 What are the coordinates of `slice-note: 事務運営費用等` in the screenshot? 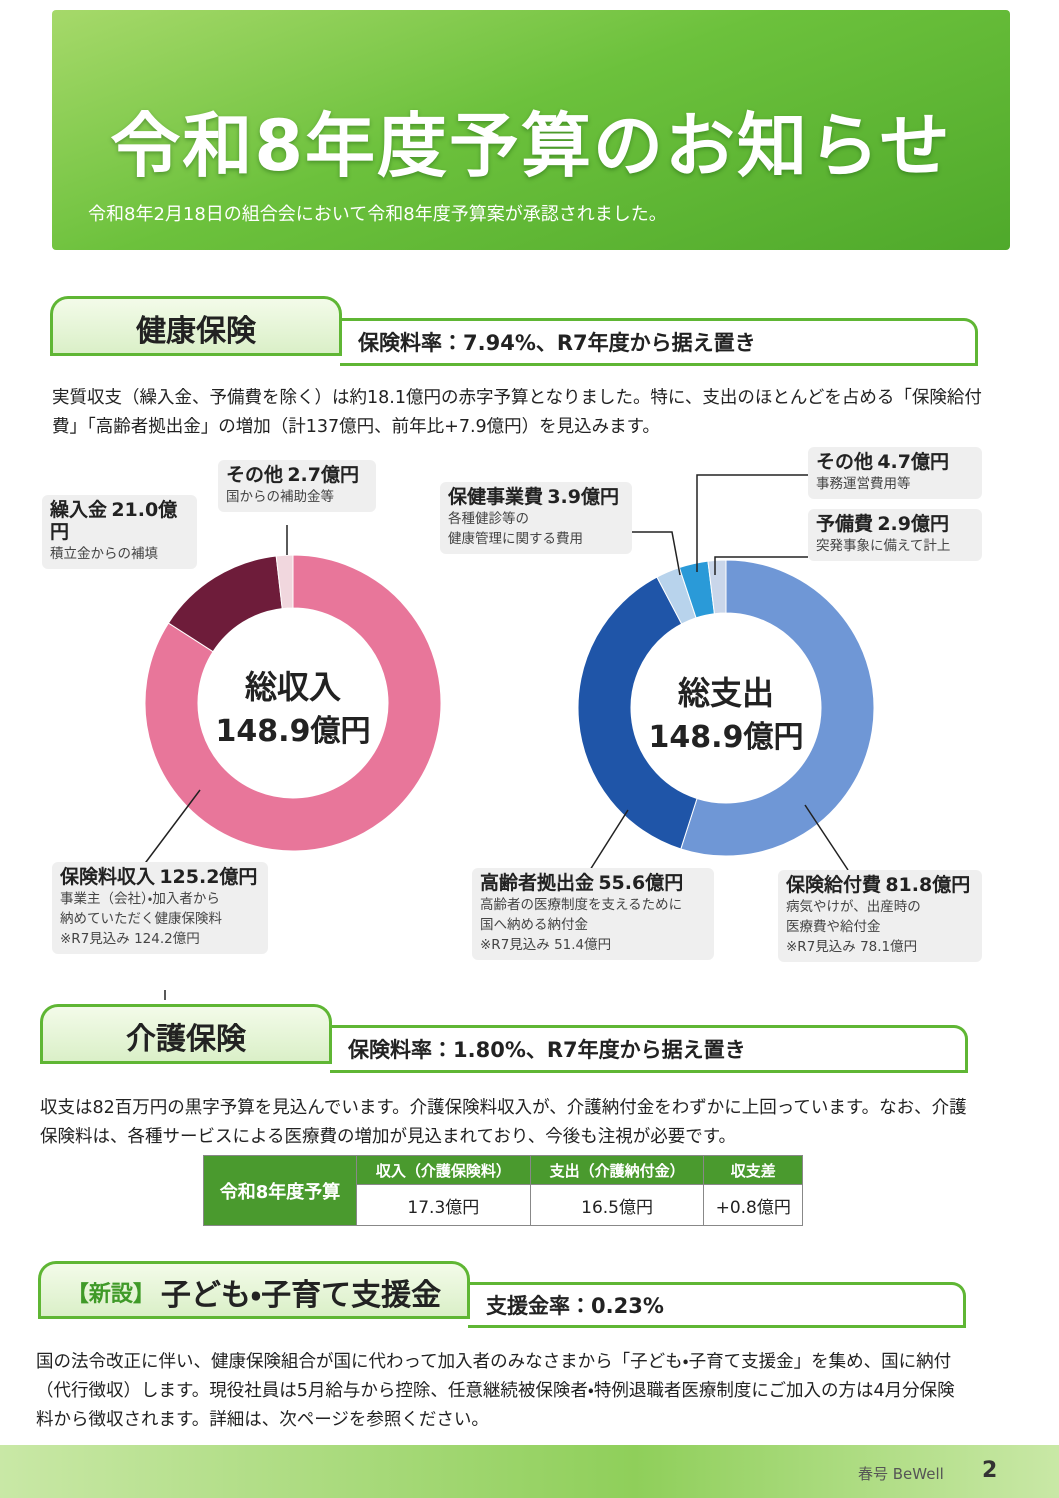 It's located at (863, 484).